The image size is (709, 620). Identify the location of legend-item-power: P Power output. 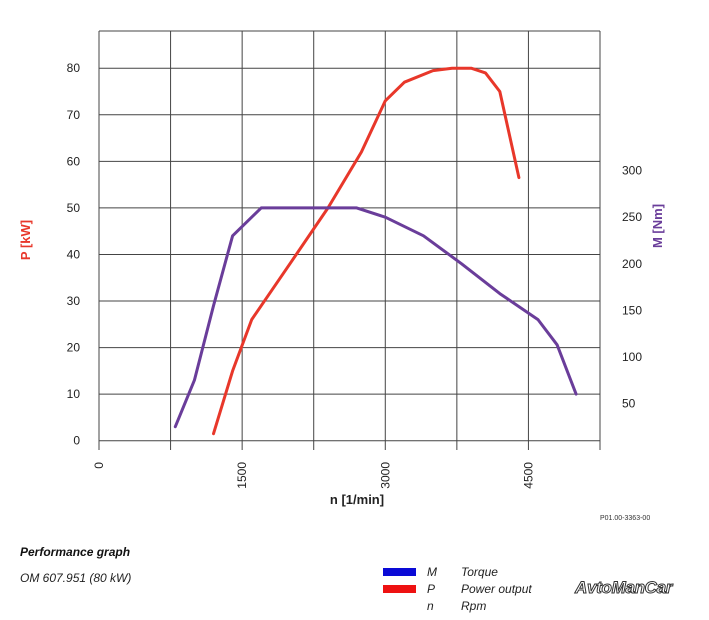
(457, 588).